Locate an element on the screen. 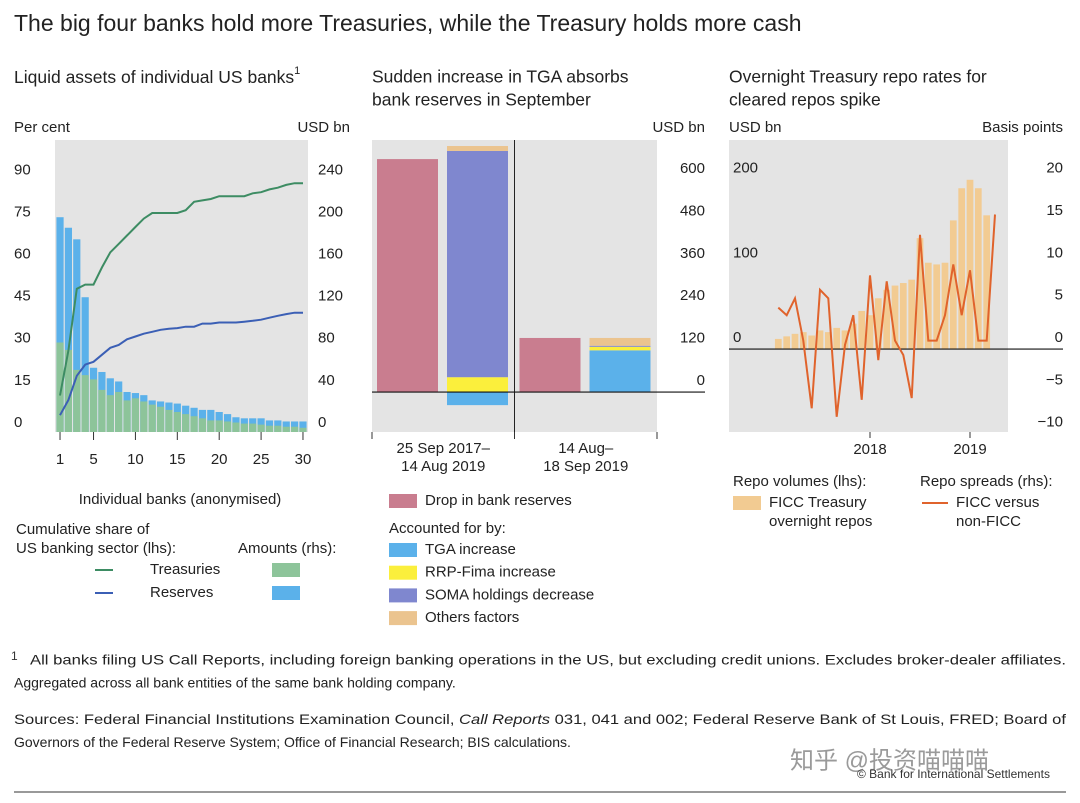 This screenshot has height=803, width=1080. x-tick-label: 10 is located at coordinates (135, 459).